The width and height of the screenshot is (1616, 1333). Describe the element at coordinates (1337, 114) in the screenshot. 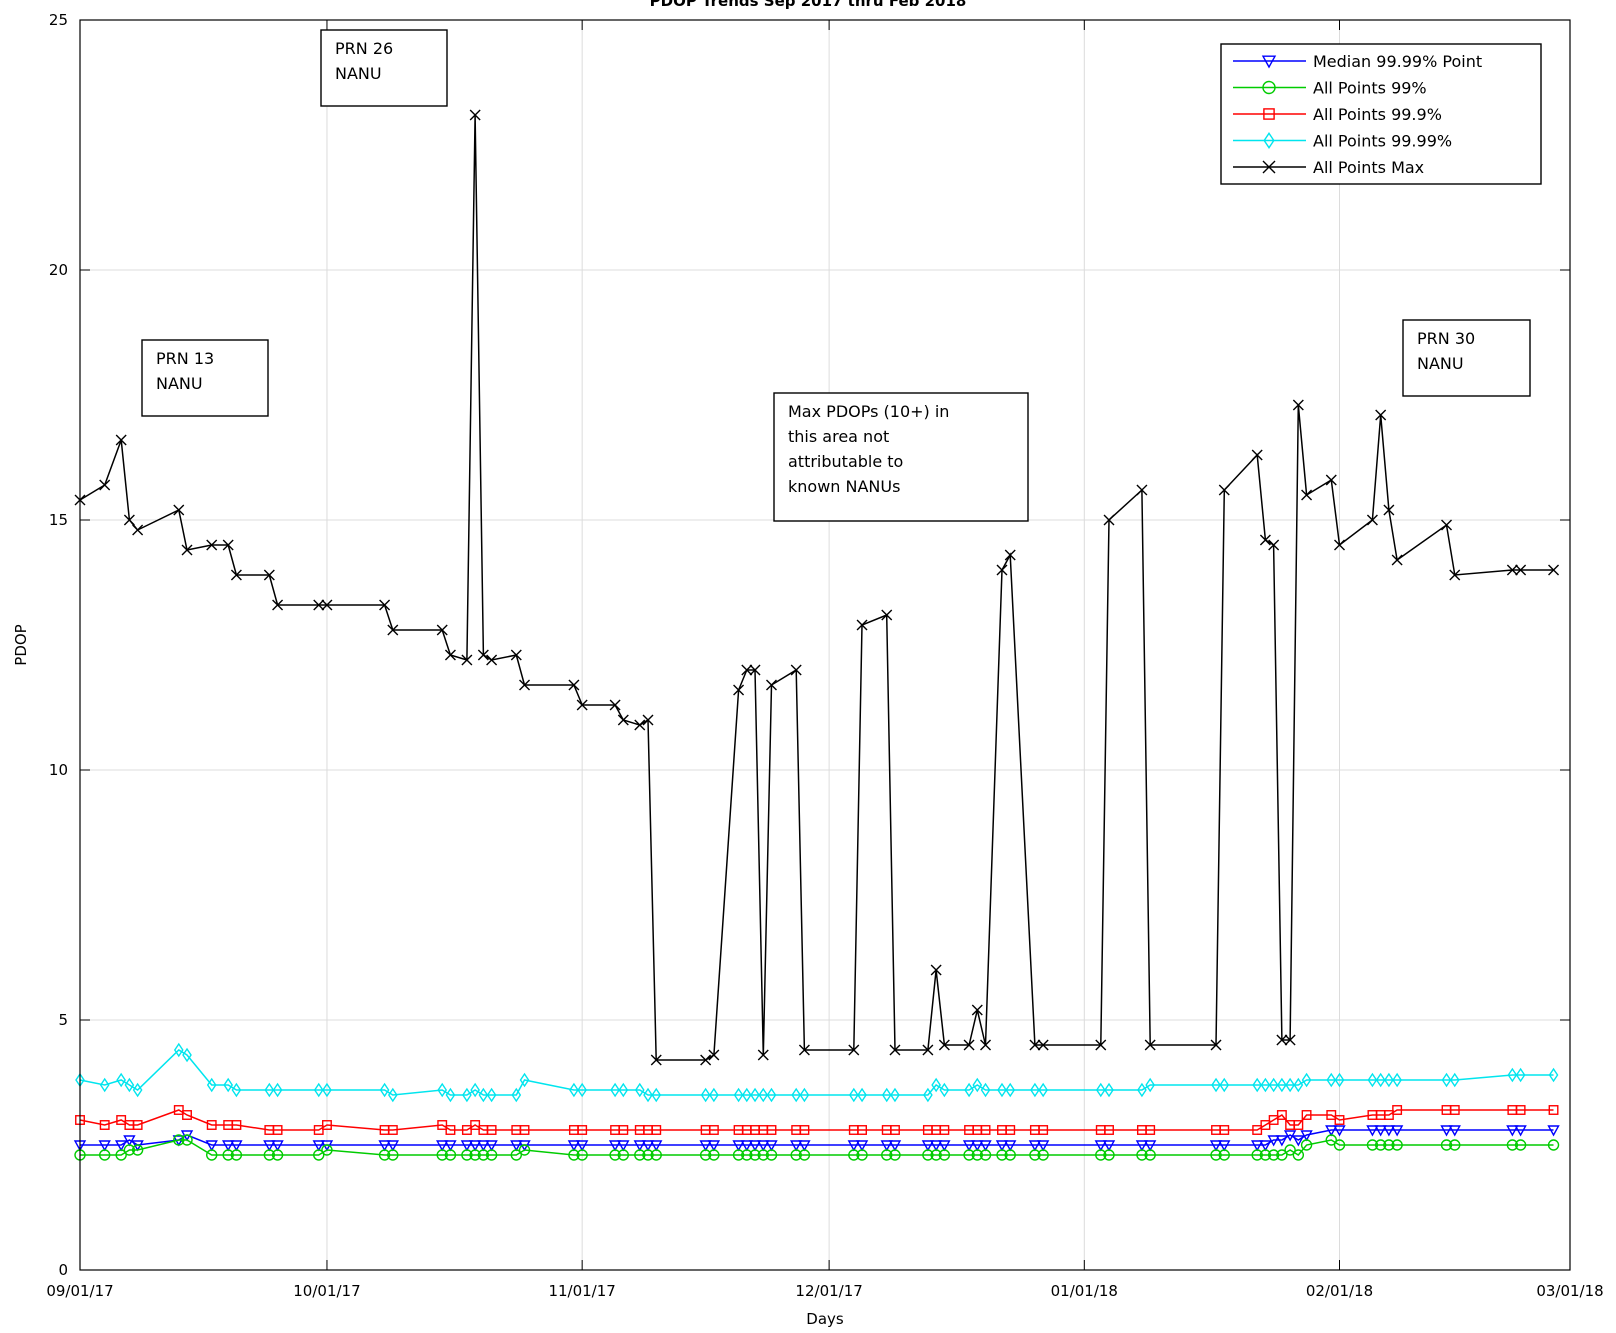

I see `legend-entry: All Points 99.9%` at that location.